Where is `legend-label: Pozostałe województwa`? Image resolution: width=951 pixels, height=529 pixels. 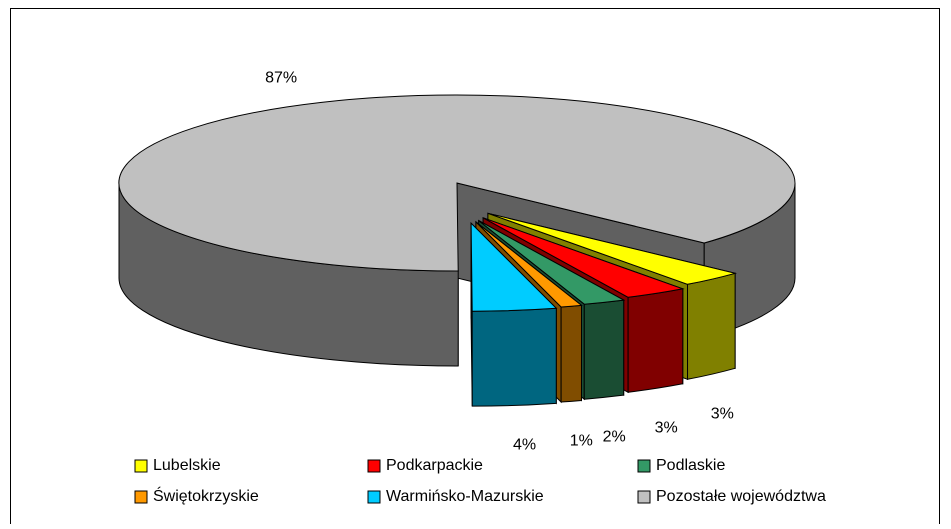
legend-label: Pozostałe województwa is located at coordinates (741, 496).